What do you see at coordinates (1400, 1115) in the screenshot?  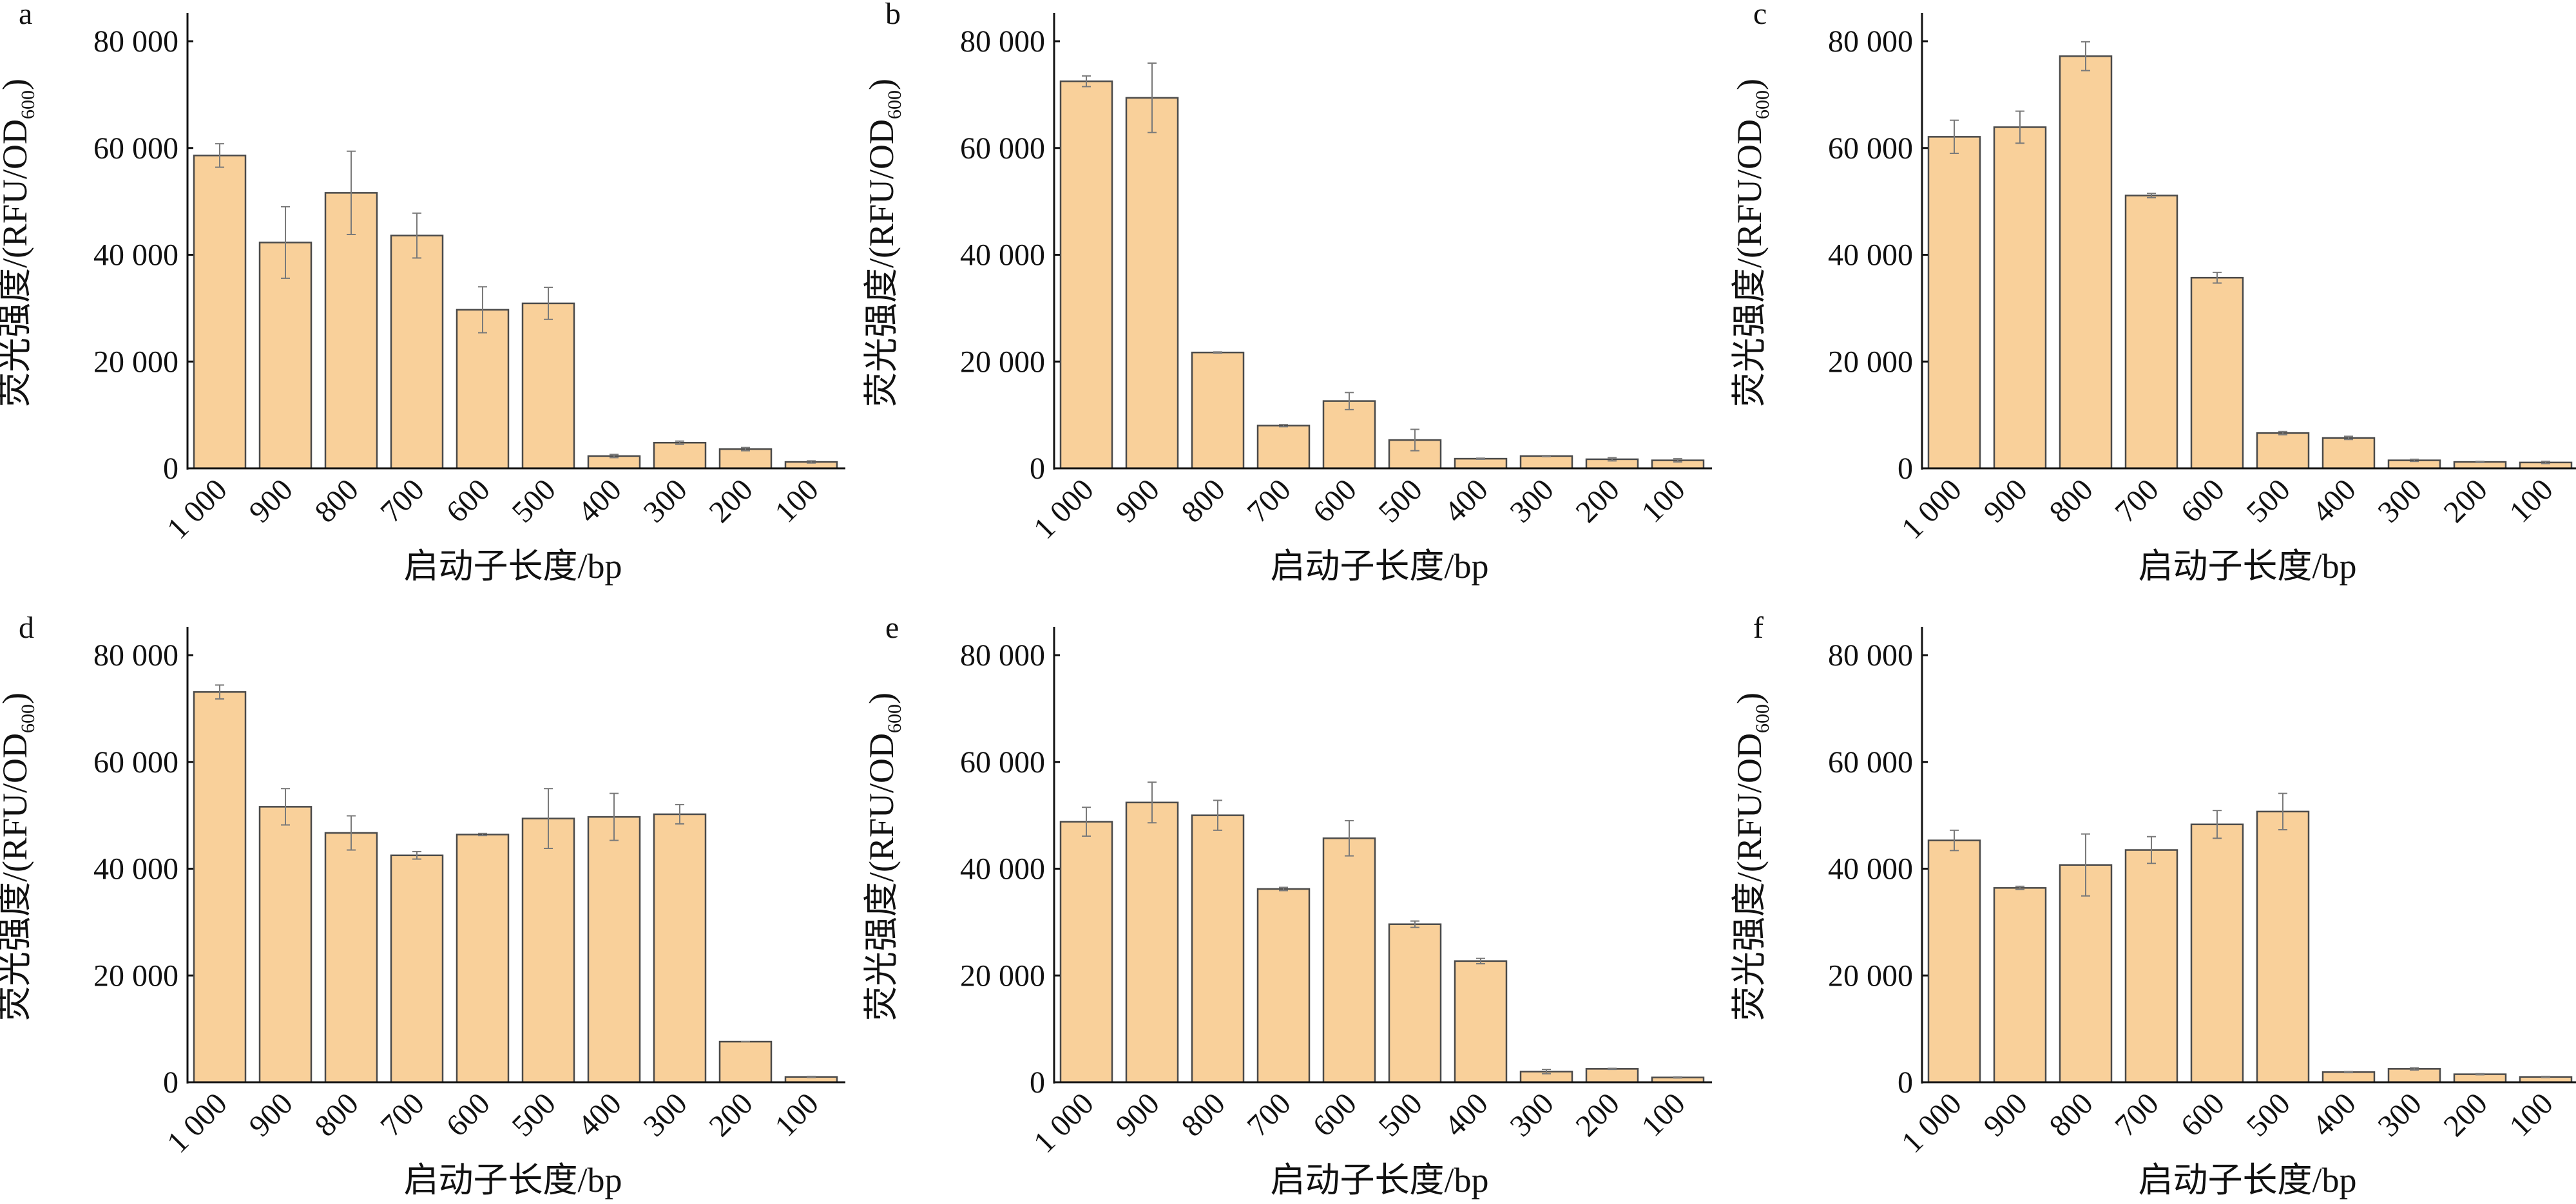 I see `x-tick-label: 500` at bounding box center [1400, 1115].